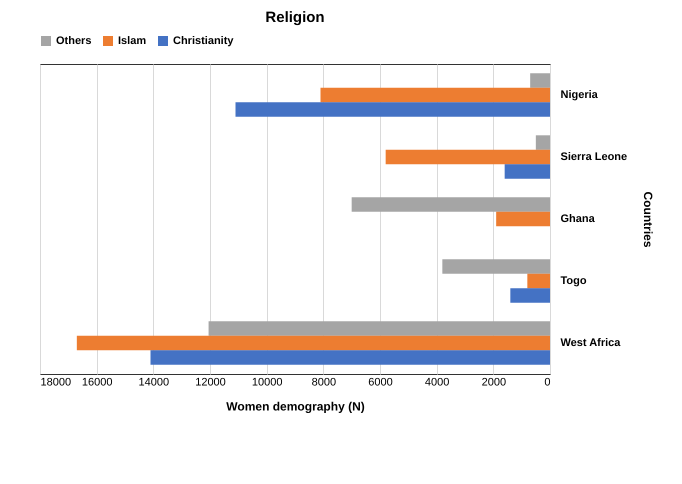  What do you see at coordinates (324, 382) in the screenshot?
I see `x-tick-label: 8000` at bounding box center [324, 382].